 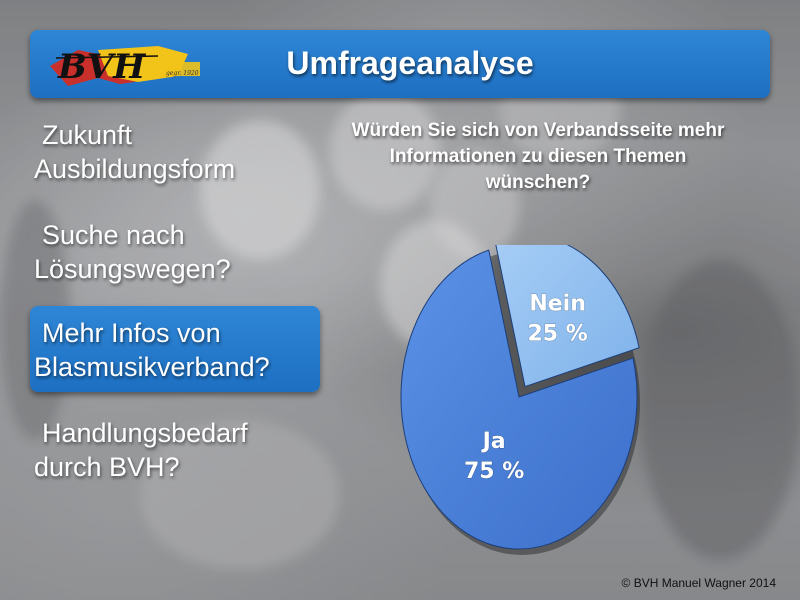 I want to click on chart-title-line: wünschen?, so click(x=538, y=182).